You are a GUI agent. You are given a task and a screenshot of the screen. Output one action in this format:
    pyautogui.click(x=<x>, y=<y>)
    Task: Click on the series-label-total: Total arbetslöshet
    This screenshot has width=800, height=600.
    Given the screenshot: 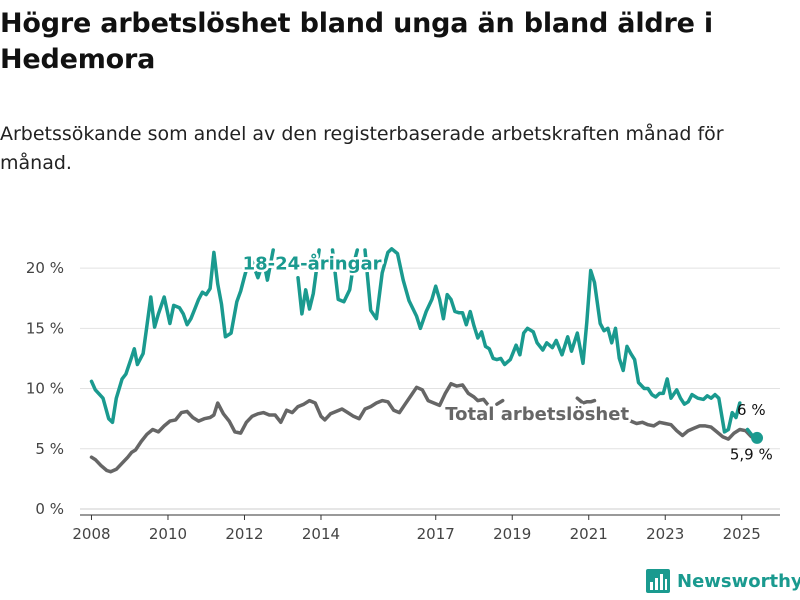 What is the action you would take?
    pyautogui.click(x=537, y=414)
    